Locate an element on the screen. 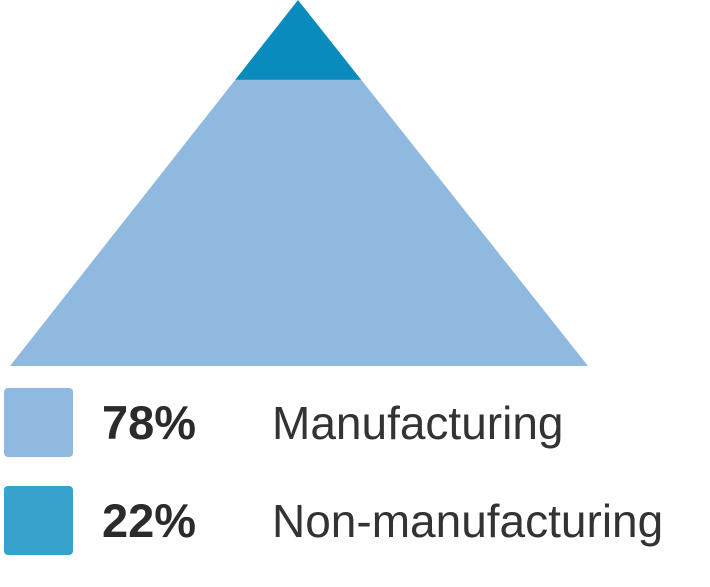 The width and height of the screenshot is (710, 587). legend-label-manufacturing: Manufacturing is located at coordinates (418, 423).